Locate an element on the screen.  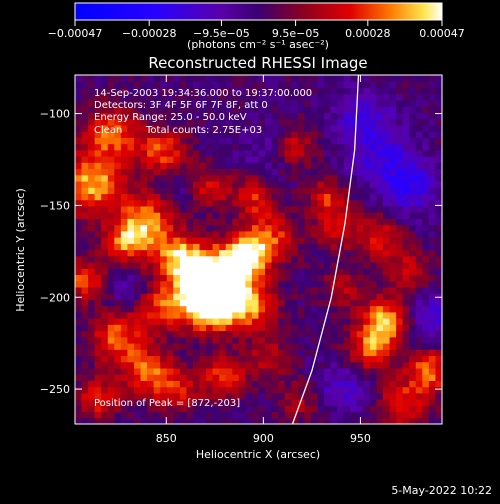
colorbar-tick-label: −0.00028 is located at coordinates (149, 33).